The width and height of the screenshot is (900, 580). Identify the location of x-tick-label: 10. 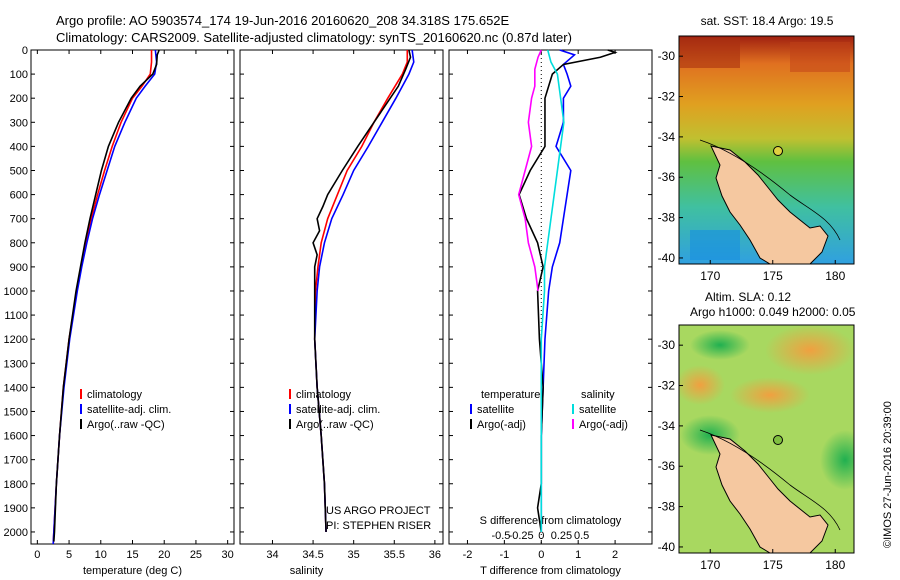
(101, 555).